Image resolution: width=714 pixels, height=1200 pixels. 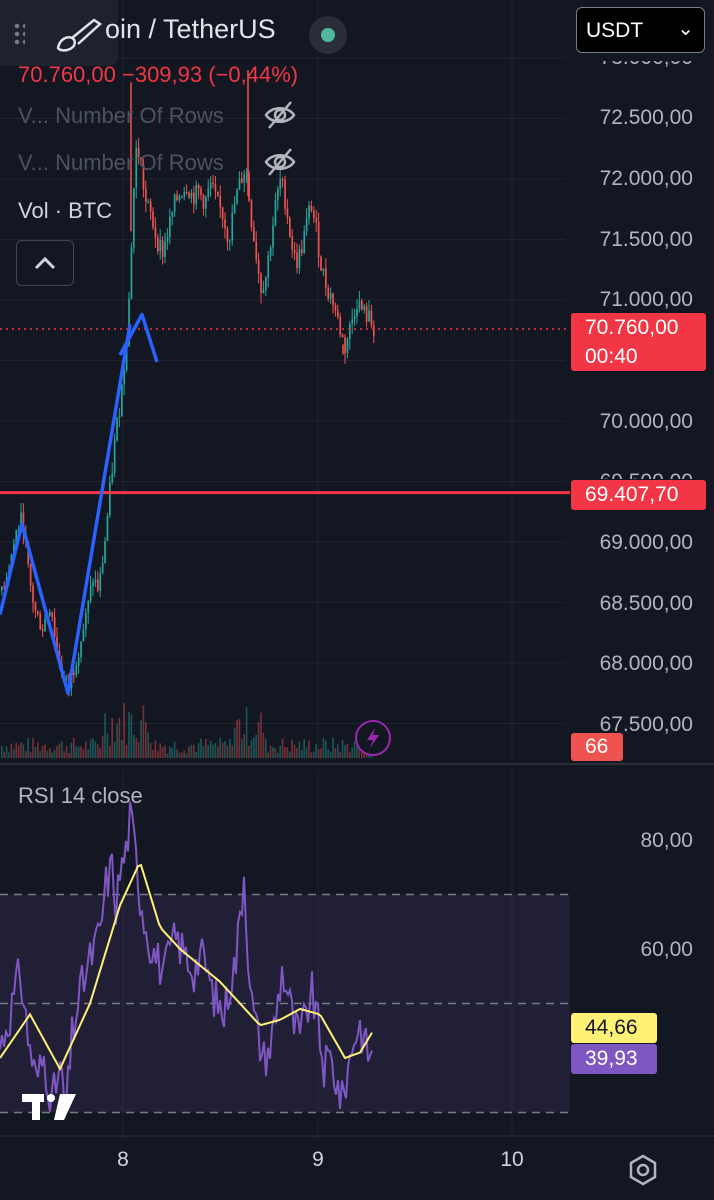 I want to click on toolbar-float, so click(x=59, y=33).